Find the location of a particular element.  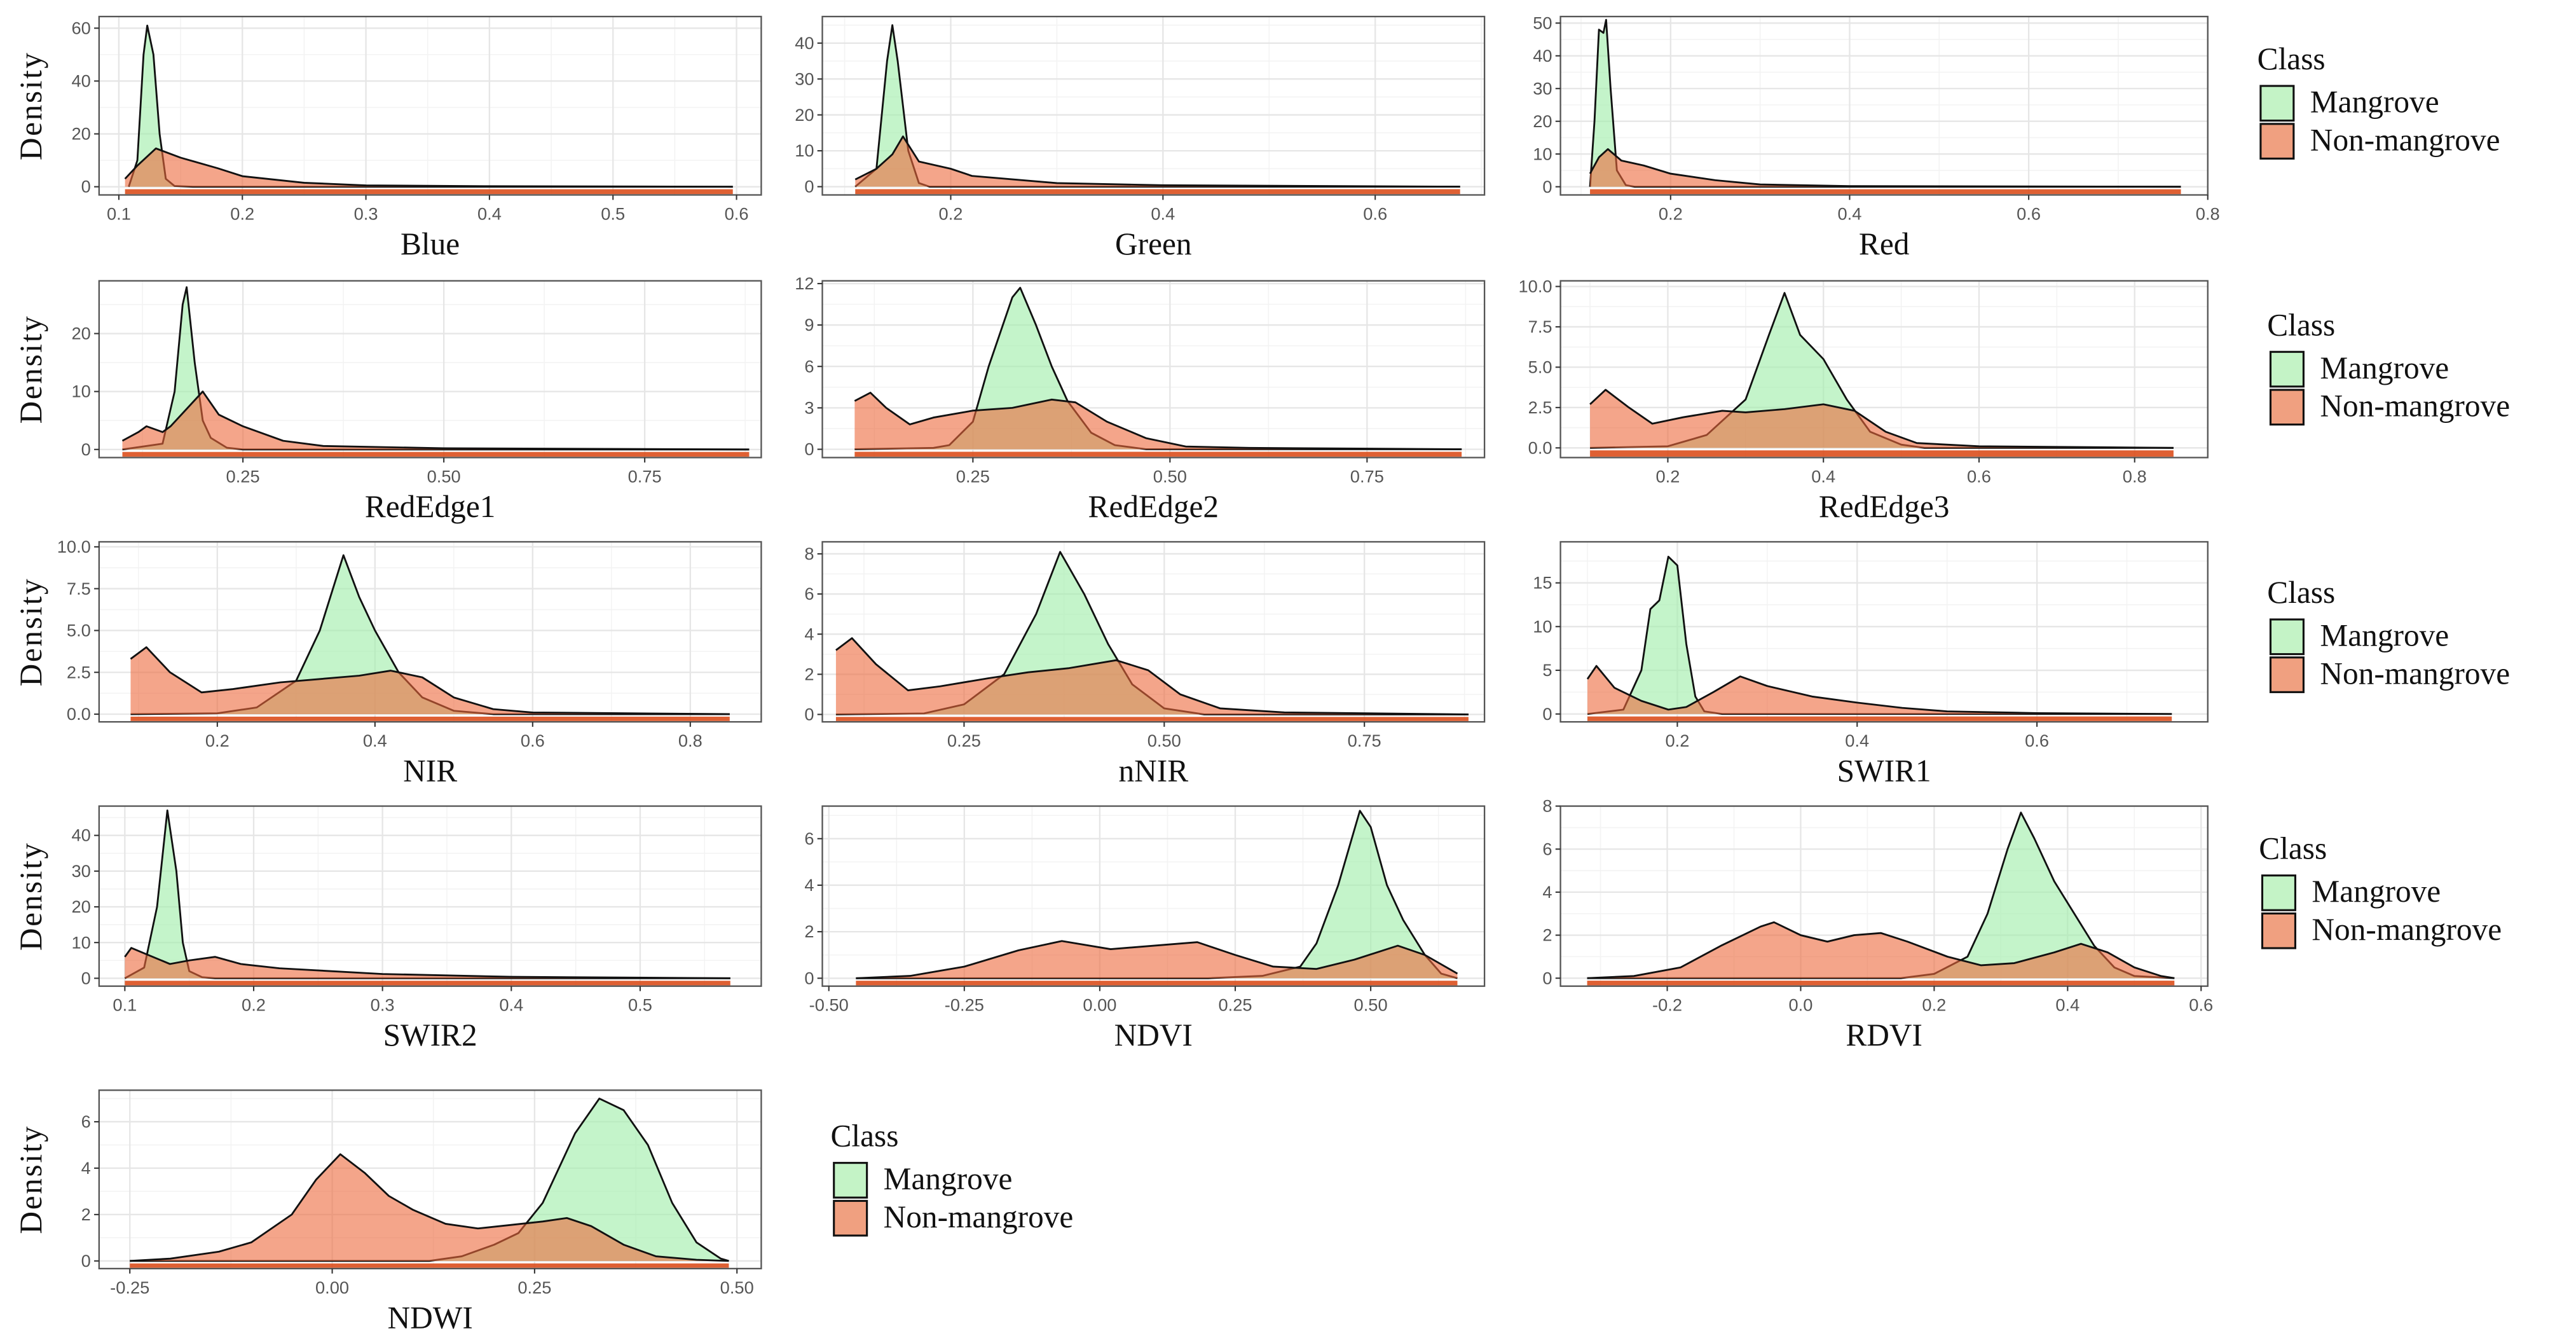

y-tick-label: 0.0 is located at coordinates (79, 714).